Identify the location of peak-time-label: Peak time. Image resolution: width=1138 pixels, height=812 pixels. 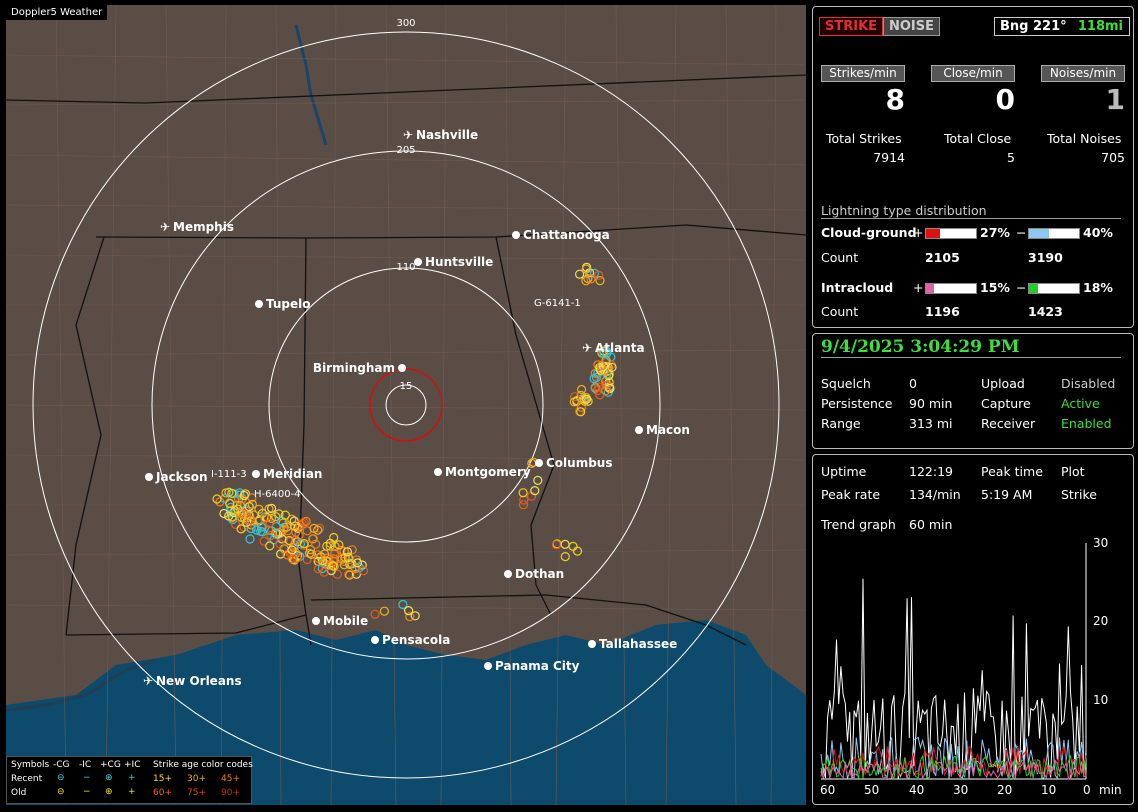
(1012, 471).